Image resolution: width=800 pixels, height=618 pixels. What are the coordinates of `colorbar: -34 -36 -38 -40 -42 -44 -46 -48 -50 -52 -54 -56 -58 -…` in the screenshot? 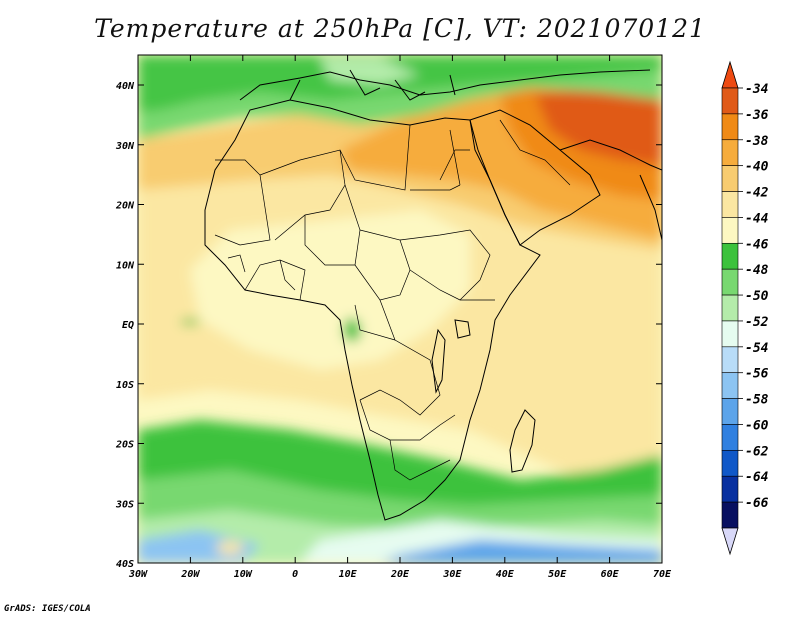 It's located at (745, 308).